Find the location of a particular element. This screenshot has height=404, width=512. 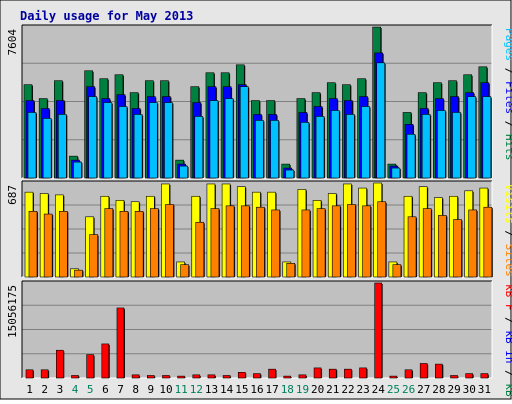

x-tick-label: 11 is located at coordinates (181, 389).